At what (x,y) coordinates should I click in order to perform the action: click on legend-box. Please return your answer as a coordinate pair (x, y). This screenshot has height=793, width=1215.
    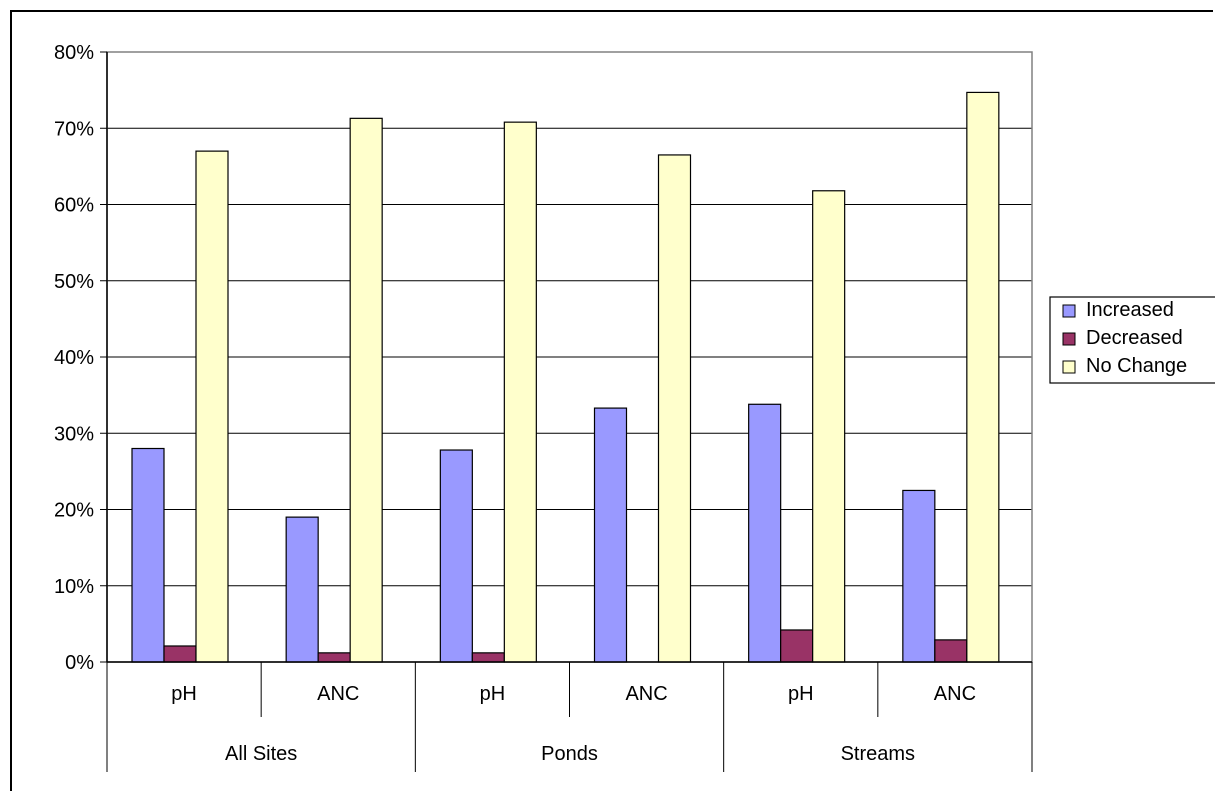
    Looking at the image, I should click on (1132, 340).